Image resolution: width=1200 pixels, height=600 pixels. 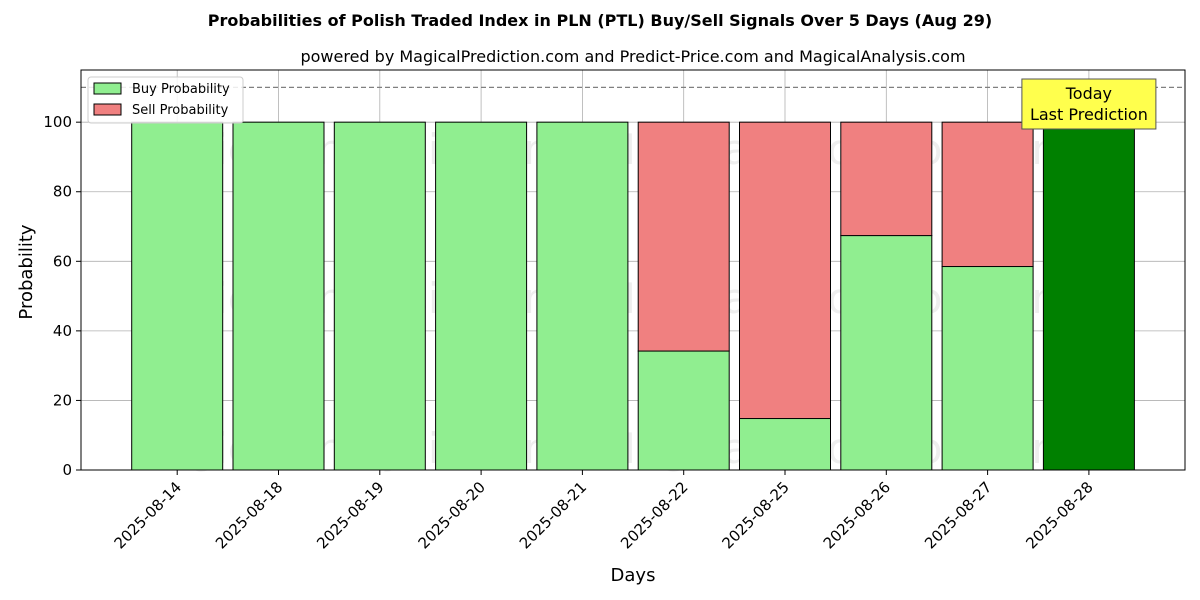 What do you see at coordinates (452, 515) in the screenshot?
I see `x-tick-label: 2025-08-20` at bounding box center [452, 515].